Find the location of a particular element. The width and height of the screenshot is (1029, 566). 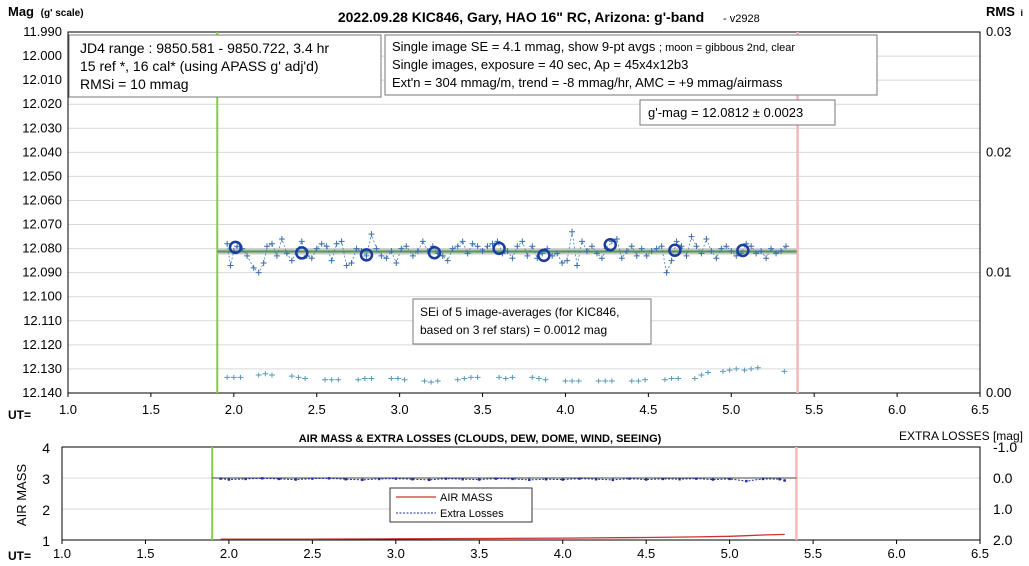

y-axis-label-sub: (g' scale) is located at coordinates (62, 13).